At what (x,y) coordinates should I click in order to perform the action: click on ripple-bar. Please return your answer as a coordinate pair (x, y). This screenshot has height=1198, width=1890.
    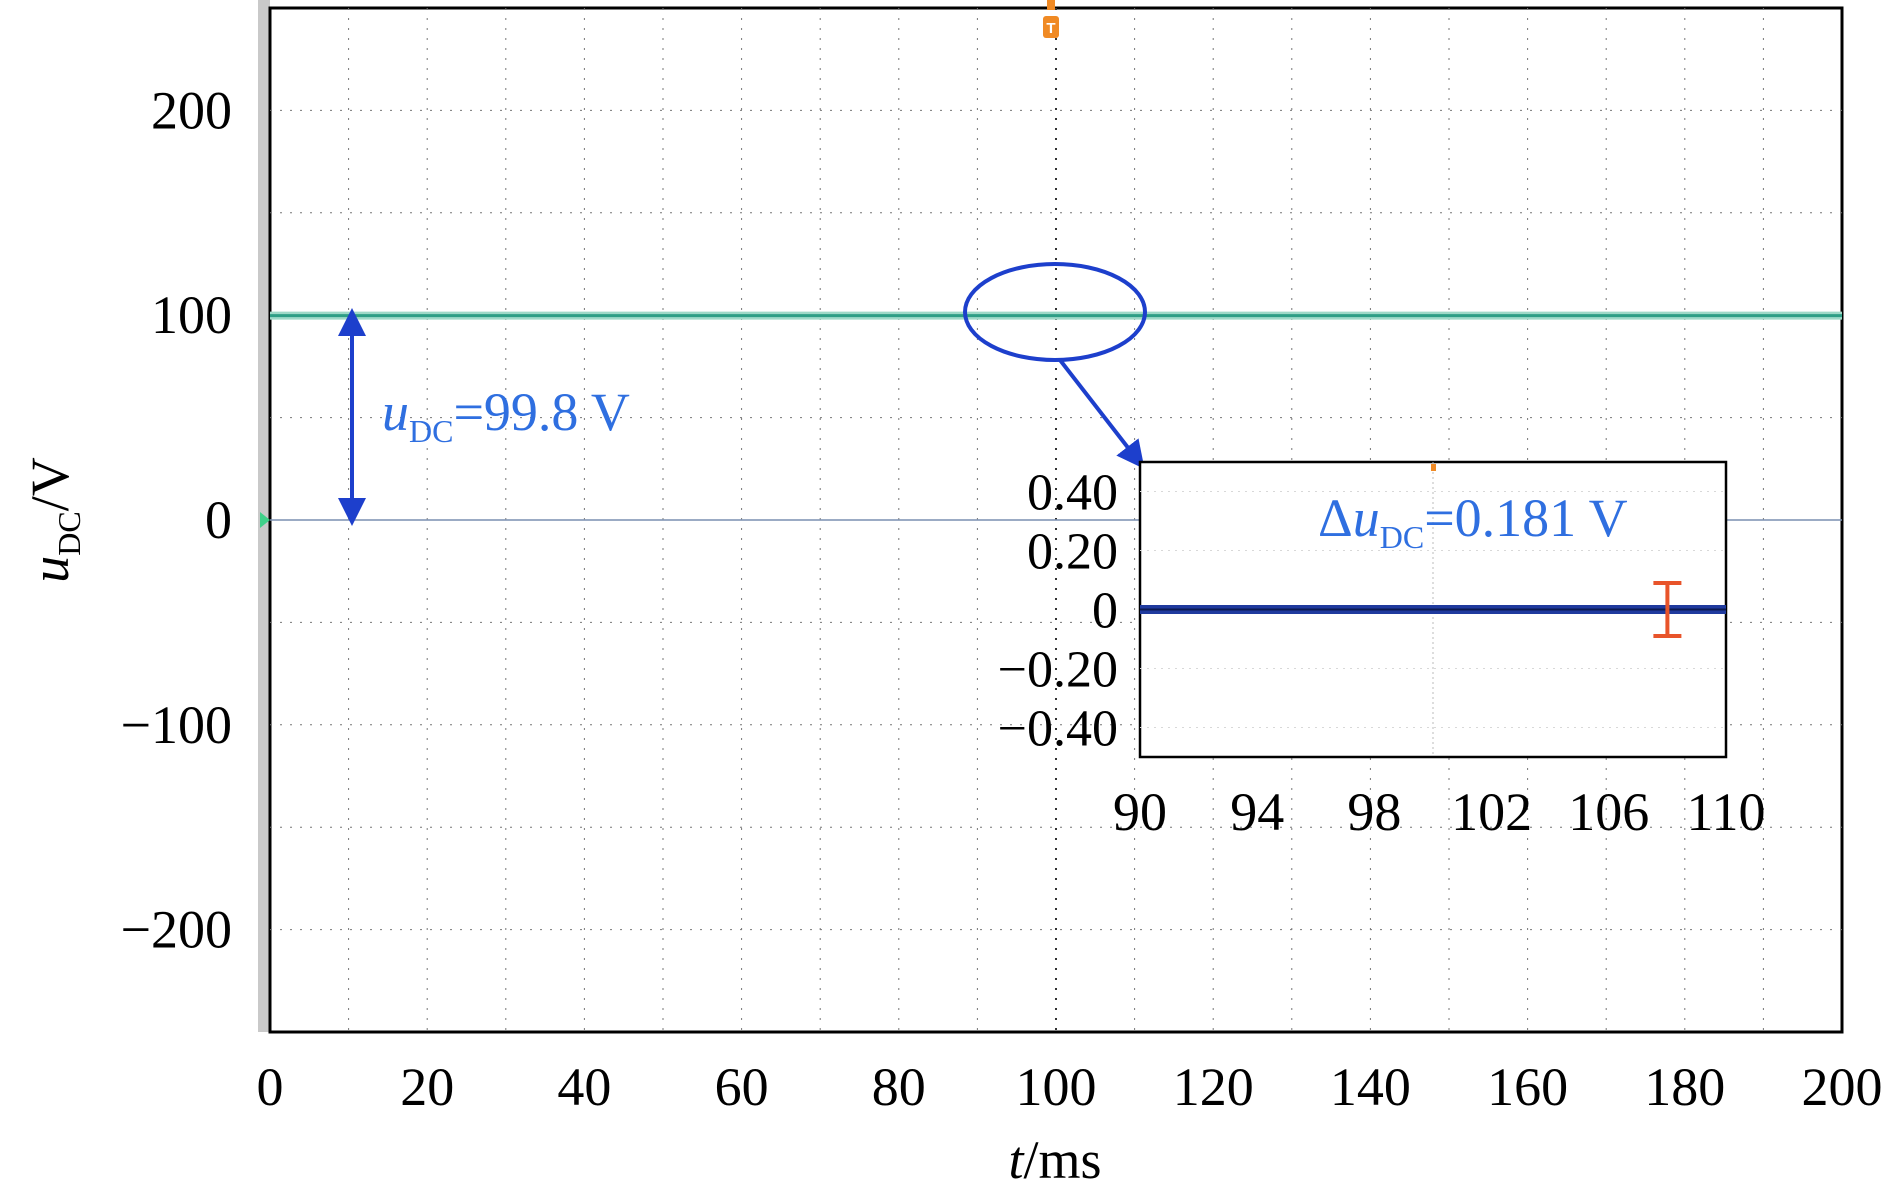
    Looking at the image, I should click on (1667, 609).